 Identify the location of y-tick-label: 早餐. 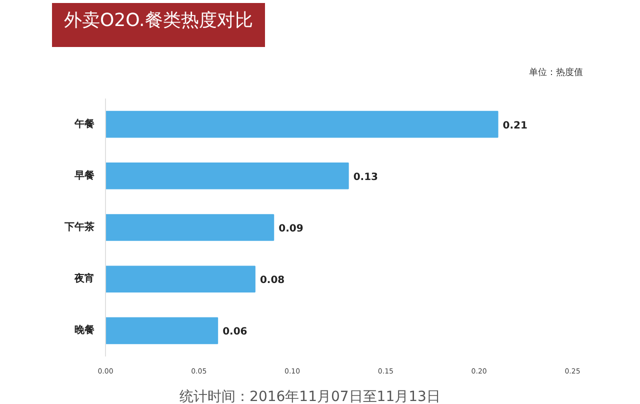
(84, 175).